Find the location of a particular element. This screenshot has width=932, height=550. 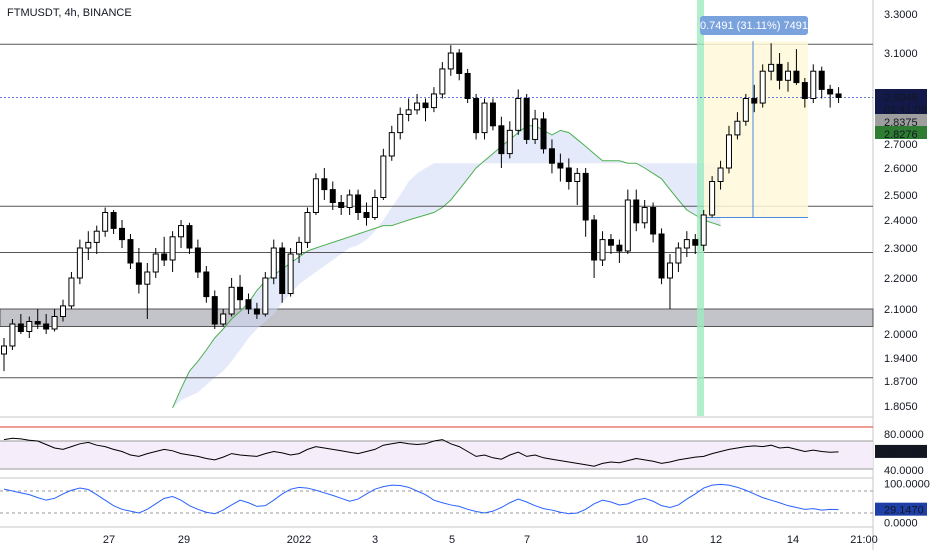

base-price-tag-bg is located at coordinates (901, 120).